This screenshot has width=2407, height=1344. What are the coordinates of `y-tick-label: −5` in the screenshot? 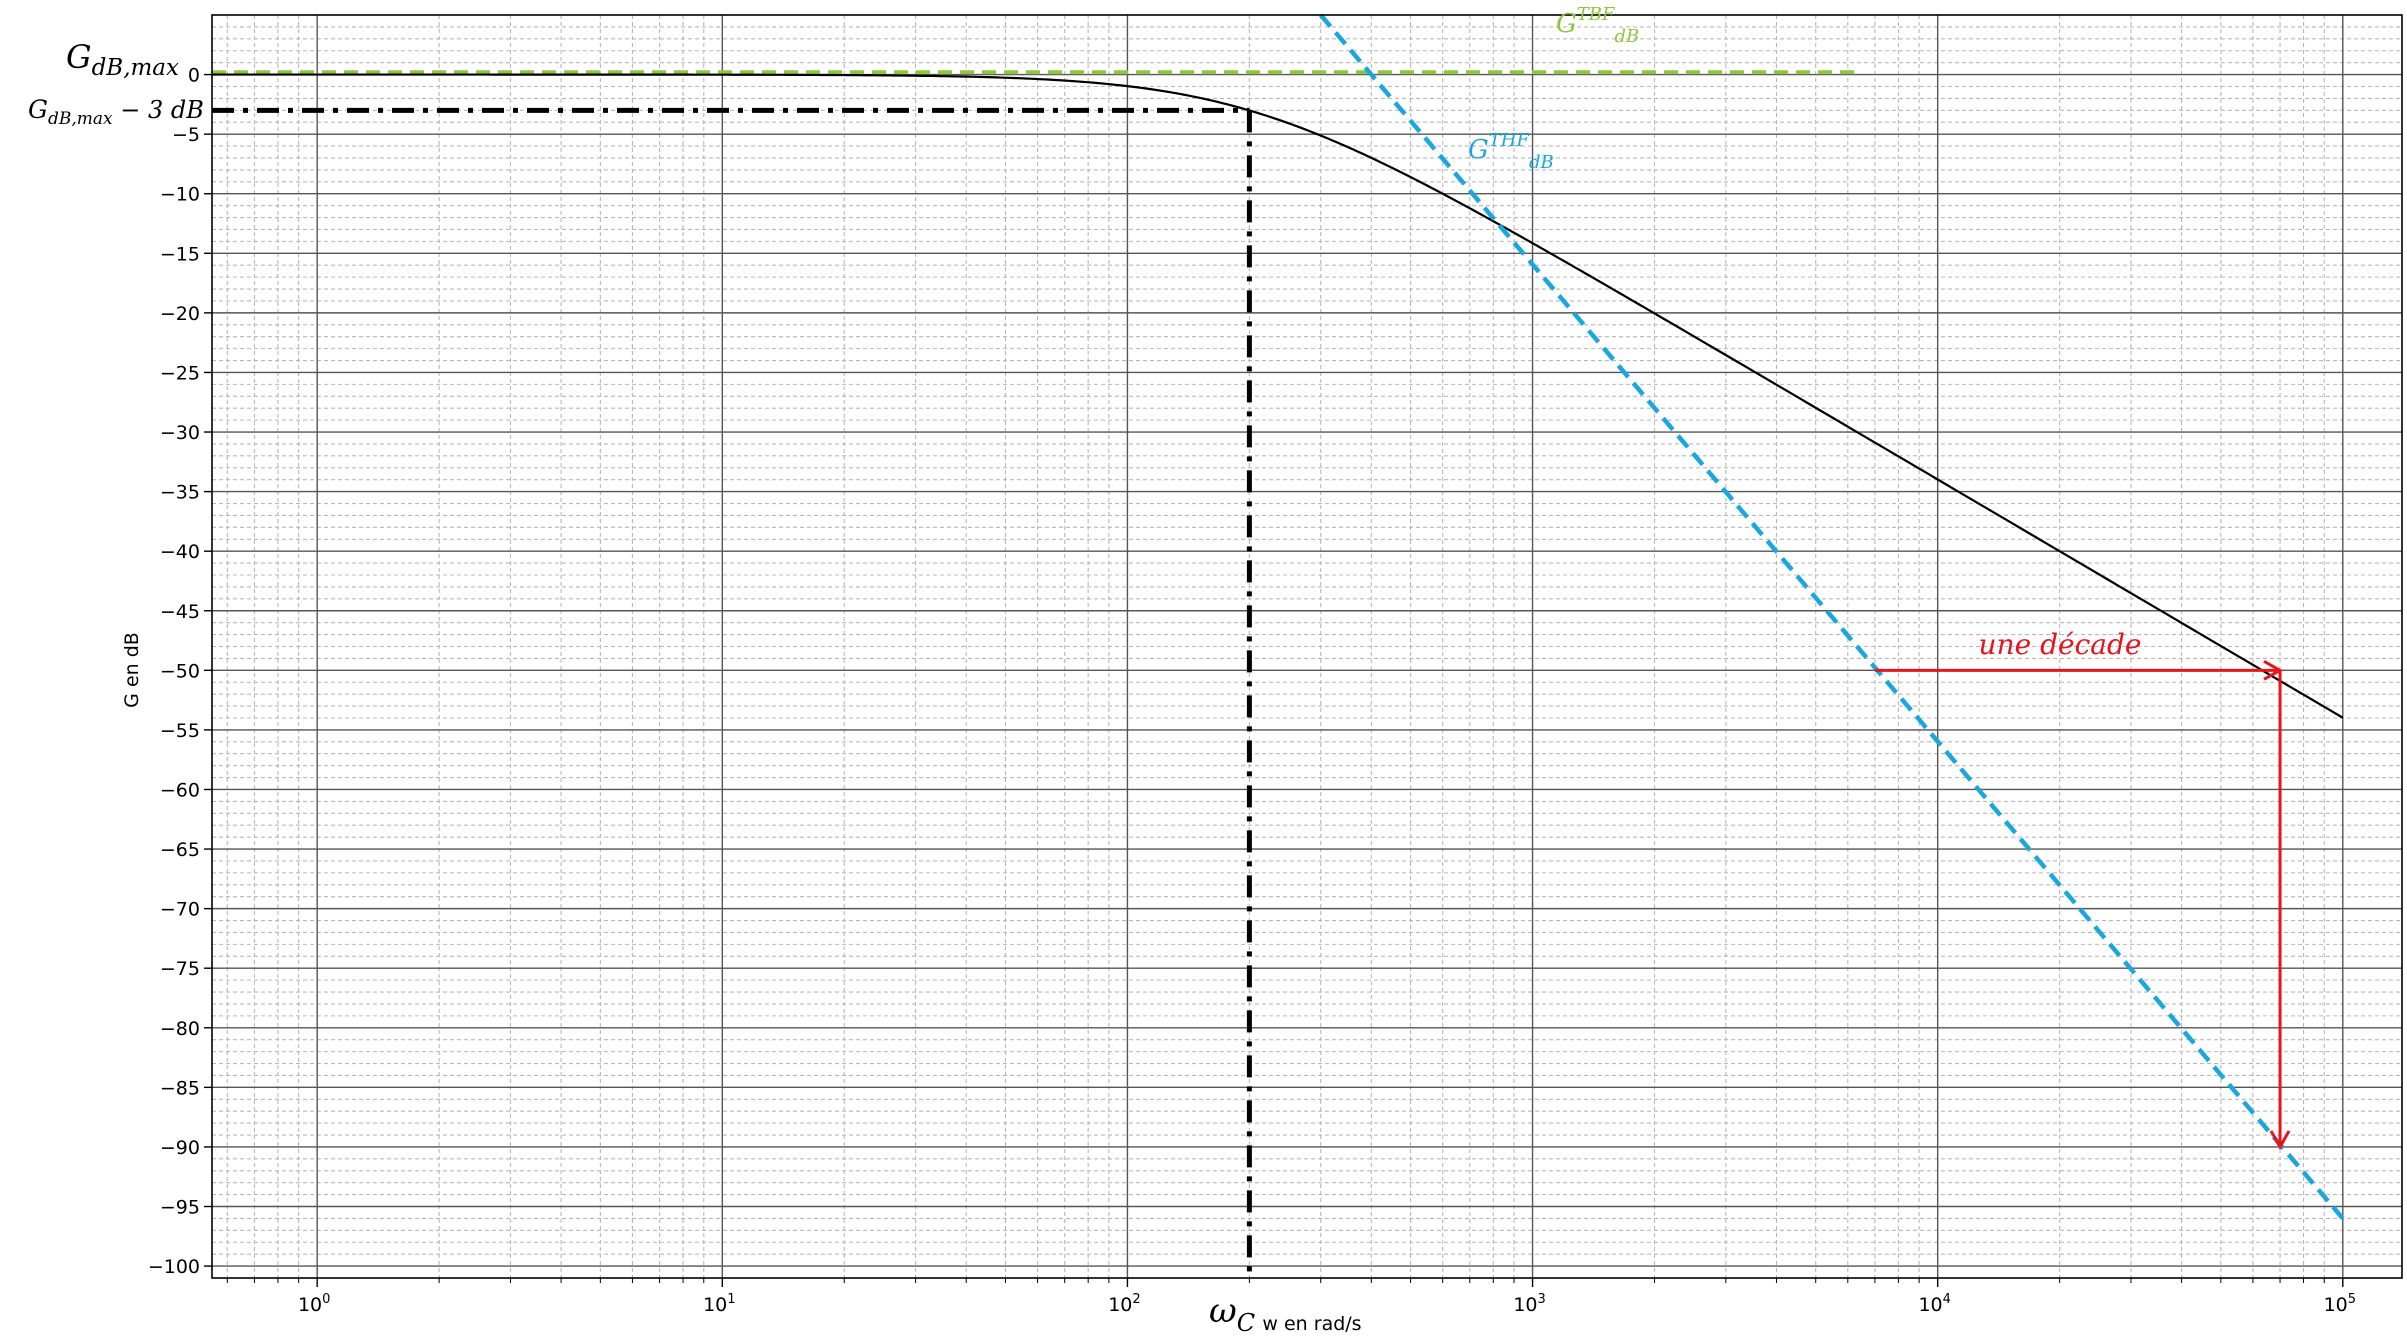 It's located at (186, 135).